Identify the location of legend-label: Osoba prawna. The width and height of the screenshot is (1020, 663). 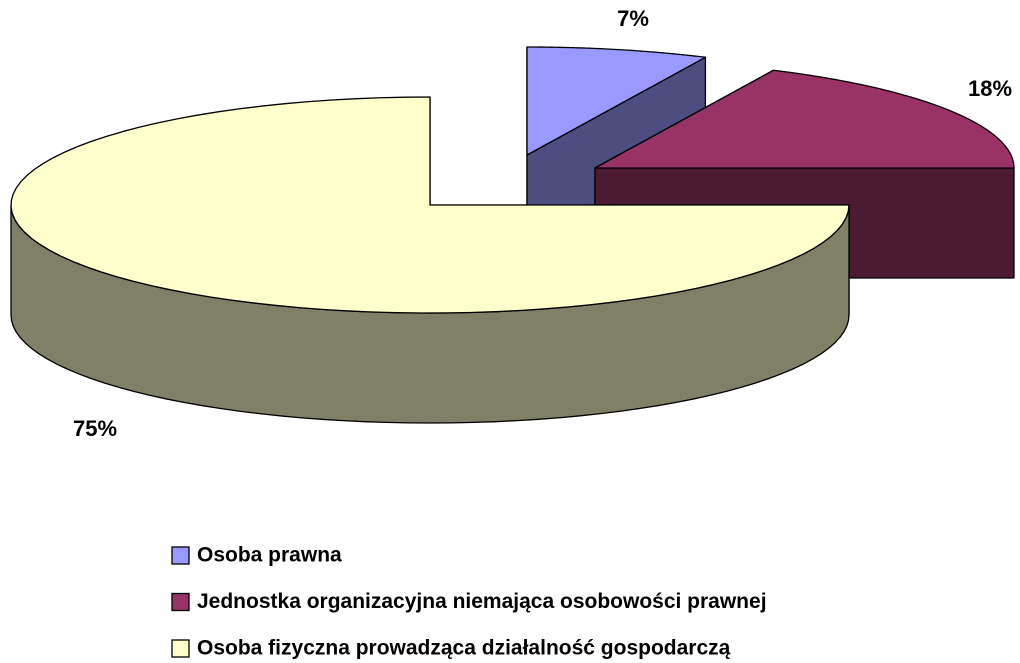
(269, 555).